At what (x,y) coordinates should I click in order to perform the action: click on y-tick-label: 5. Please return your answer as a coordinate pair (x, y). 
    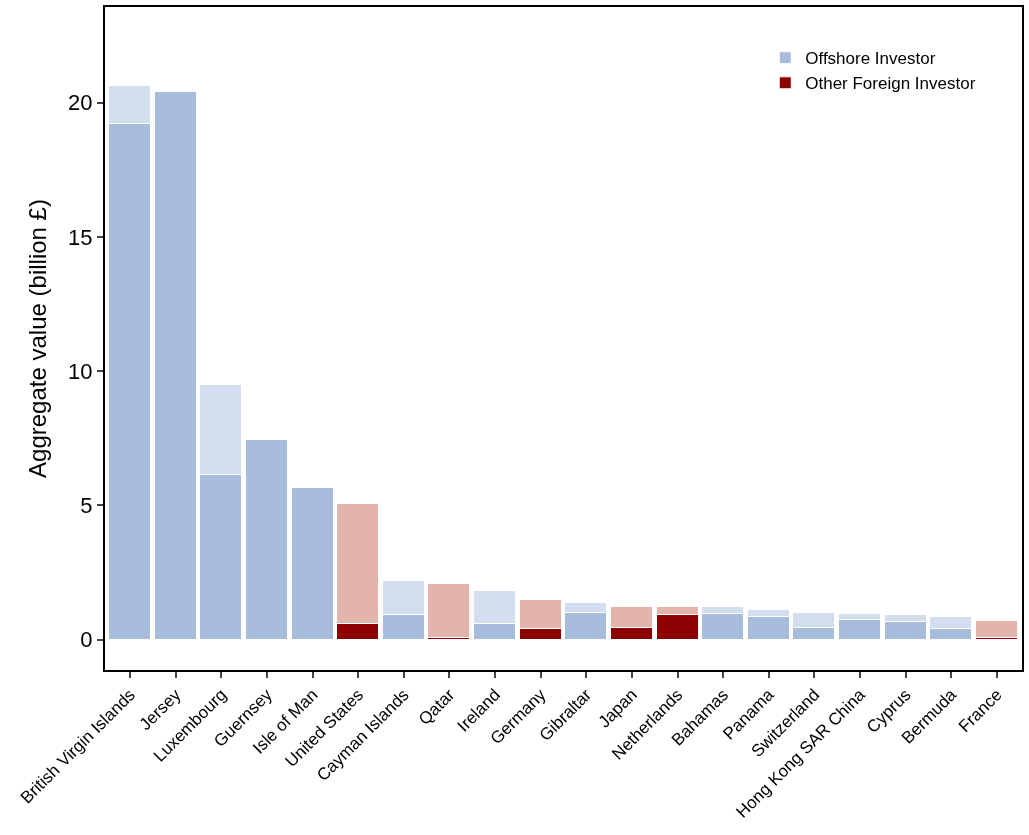
    Looking at the image, I should click on (86, 506).